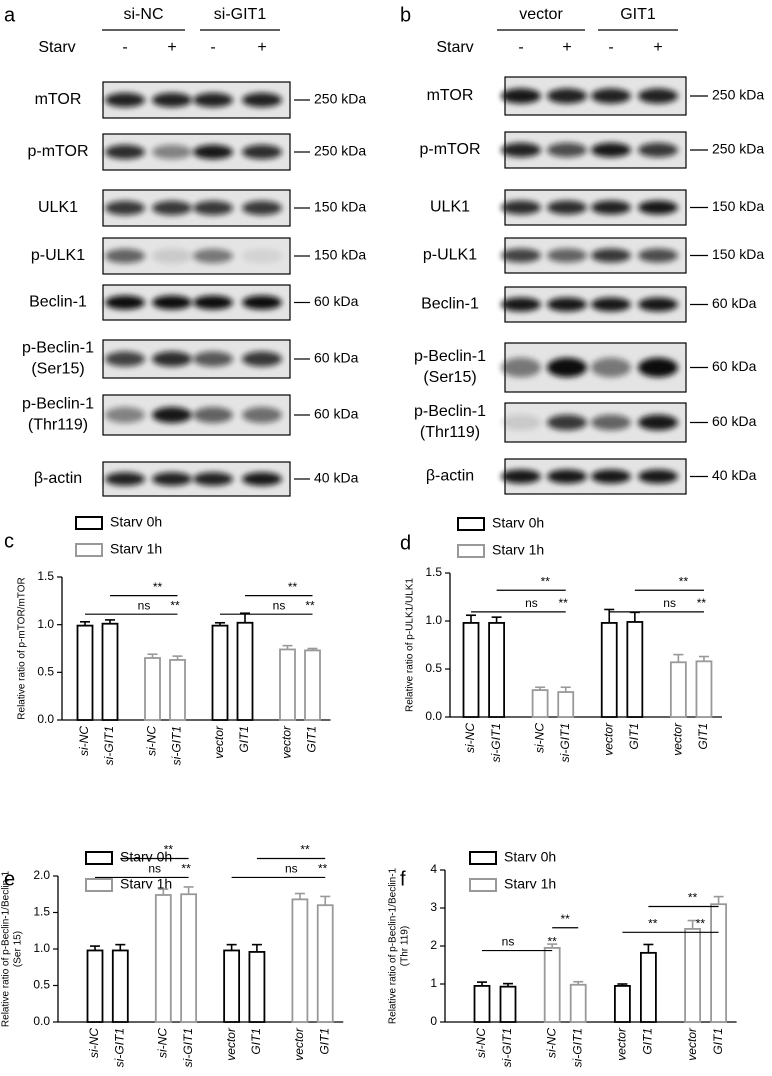 This screenshot has height=1076, width=772. I want to click on group-label: GIT1, so click(638, 14).